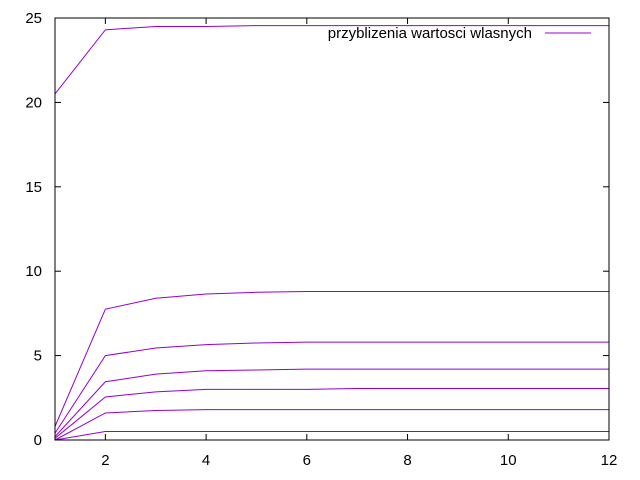  I want to click on x-tick-label: 4, so click(206, 460).